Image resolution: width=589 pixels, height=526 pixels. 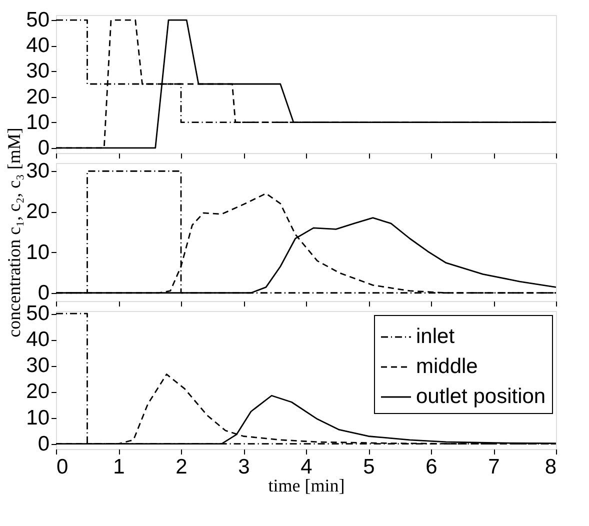 I want to click on x-tick-label: 1, so click(x=119, y=467).